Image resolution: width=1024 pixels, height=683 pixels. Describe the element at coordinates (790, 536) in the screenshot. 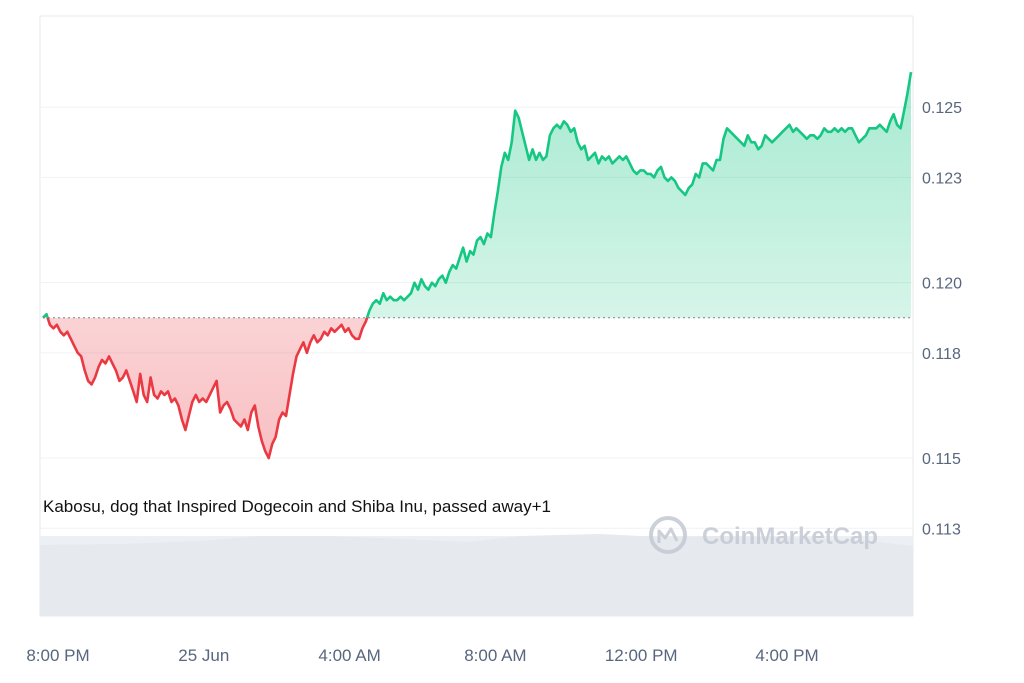

I see `watermark-text: CoinMarketCap` at that location.